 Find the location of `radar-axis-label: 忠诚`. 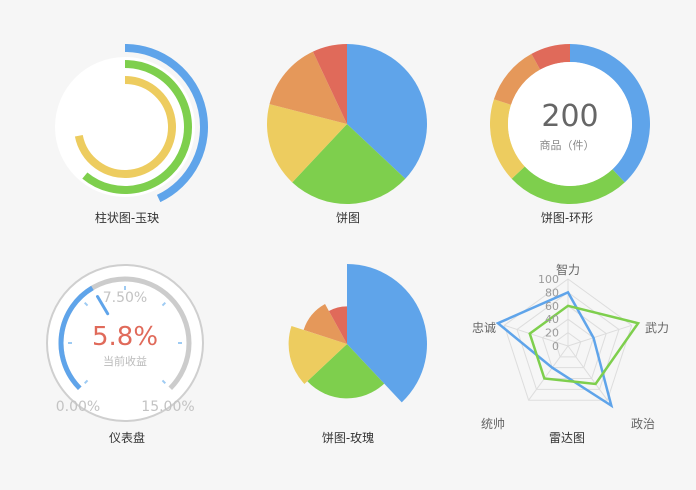

radar-axis-label: 忠诚 is located at coordinates (484, 328).